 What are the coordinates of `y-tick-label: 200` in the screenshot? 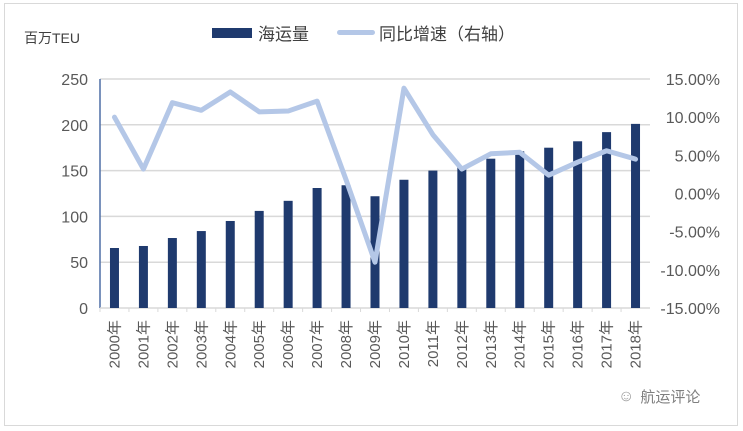 It's located at (74, 126).